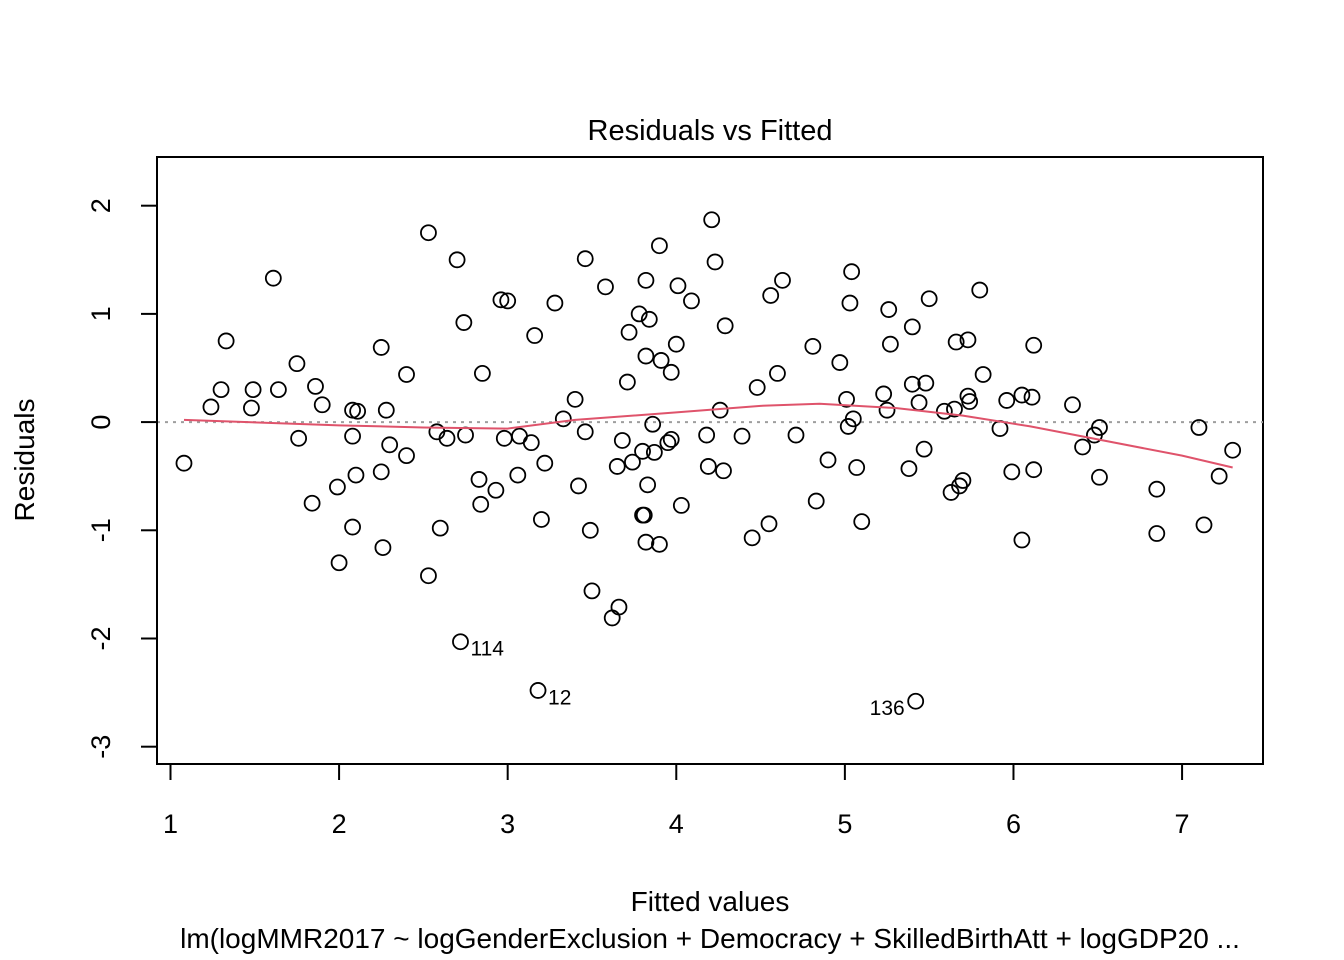 Image resolution: width=1344 pixels, height=960 pixels. Describe the element at coordinates (170, 824) in the screenshot. I see `x-tick-label: 1` at that location.